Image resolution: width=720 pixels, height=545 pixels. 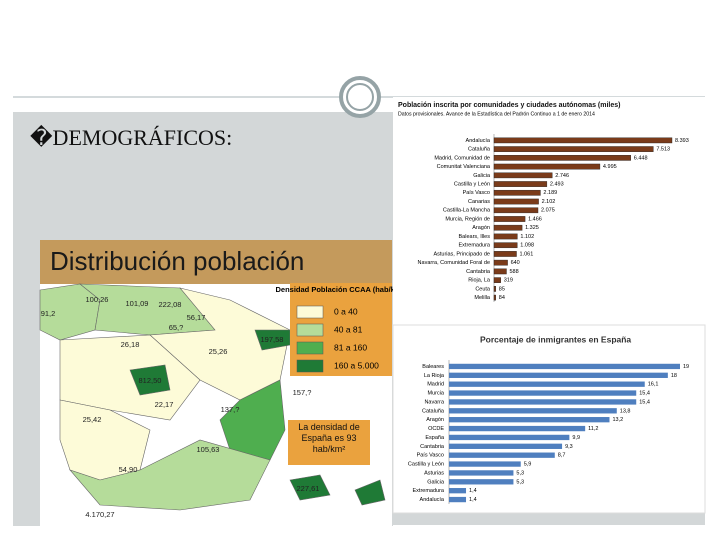 What do you see at coordinates (569, 447) in the screenshot?
I see `value-label: 9,3` at bounding box center [569, 447].